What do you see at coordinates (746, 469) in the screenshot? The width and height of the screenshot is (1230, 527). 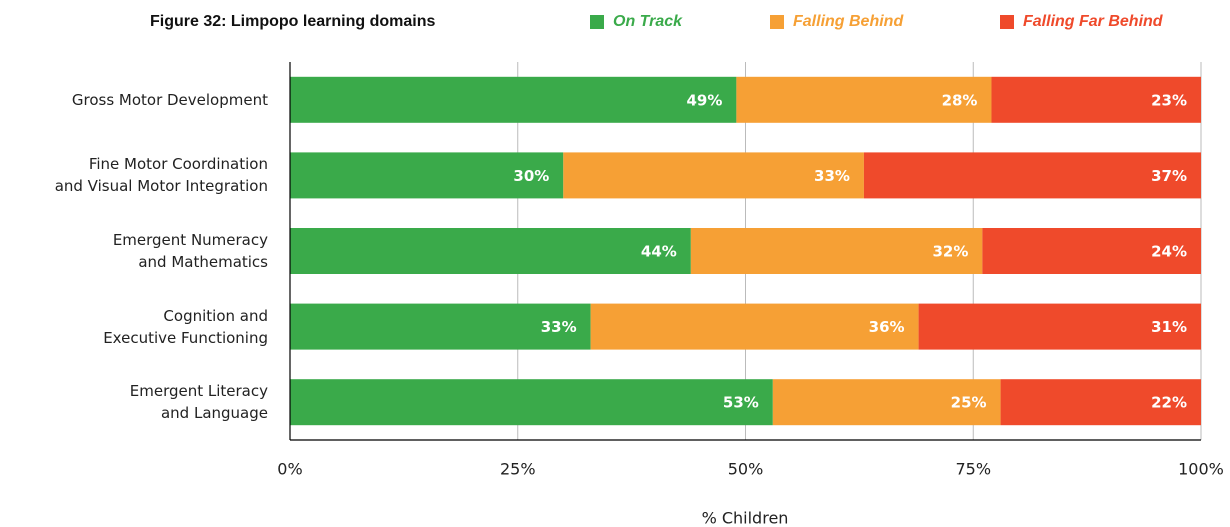 I see `x-tick-label: 50%` at bounding box center [746, 469].